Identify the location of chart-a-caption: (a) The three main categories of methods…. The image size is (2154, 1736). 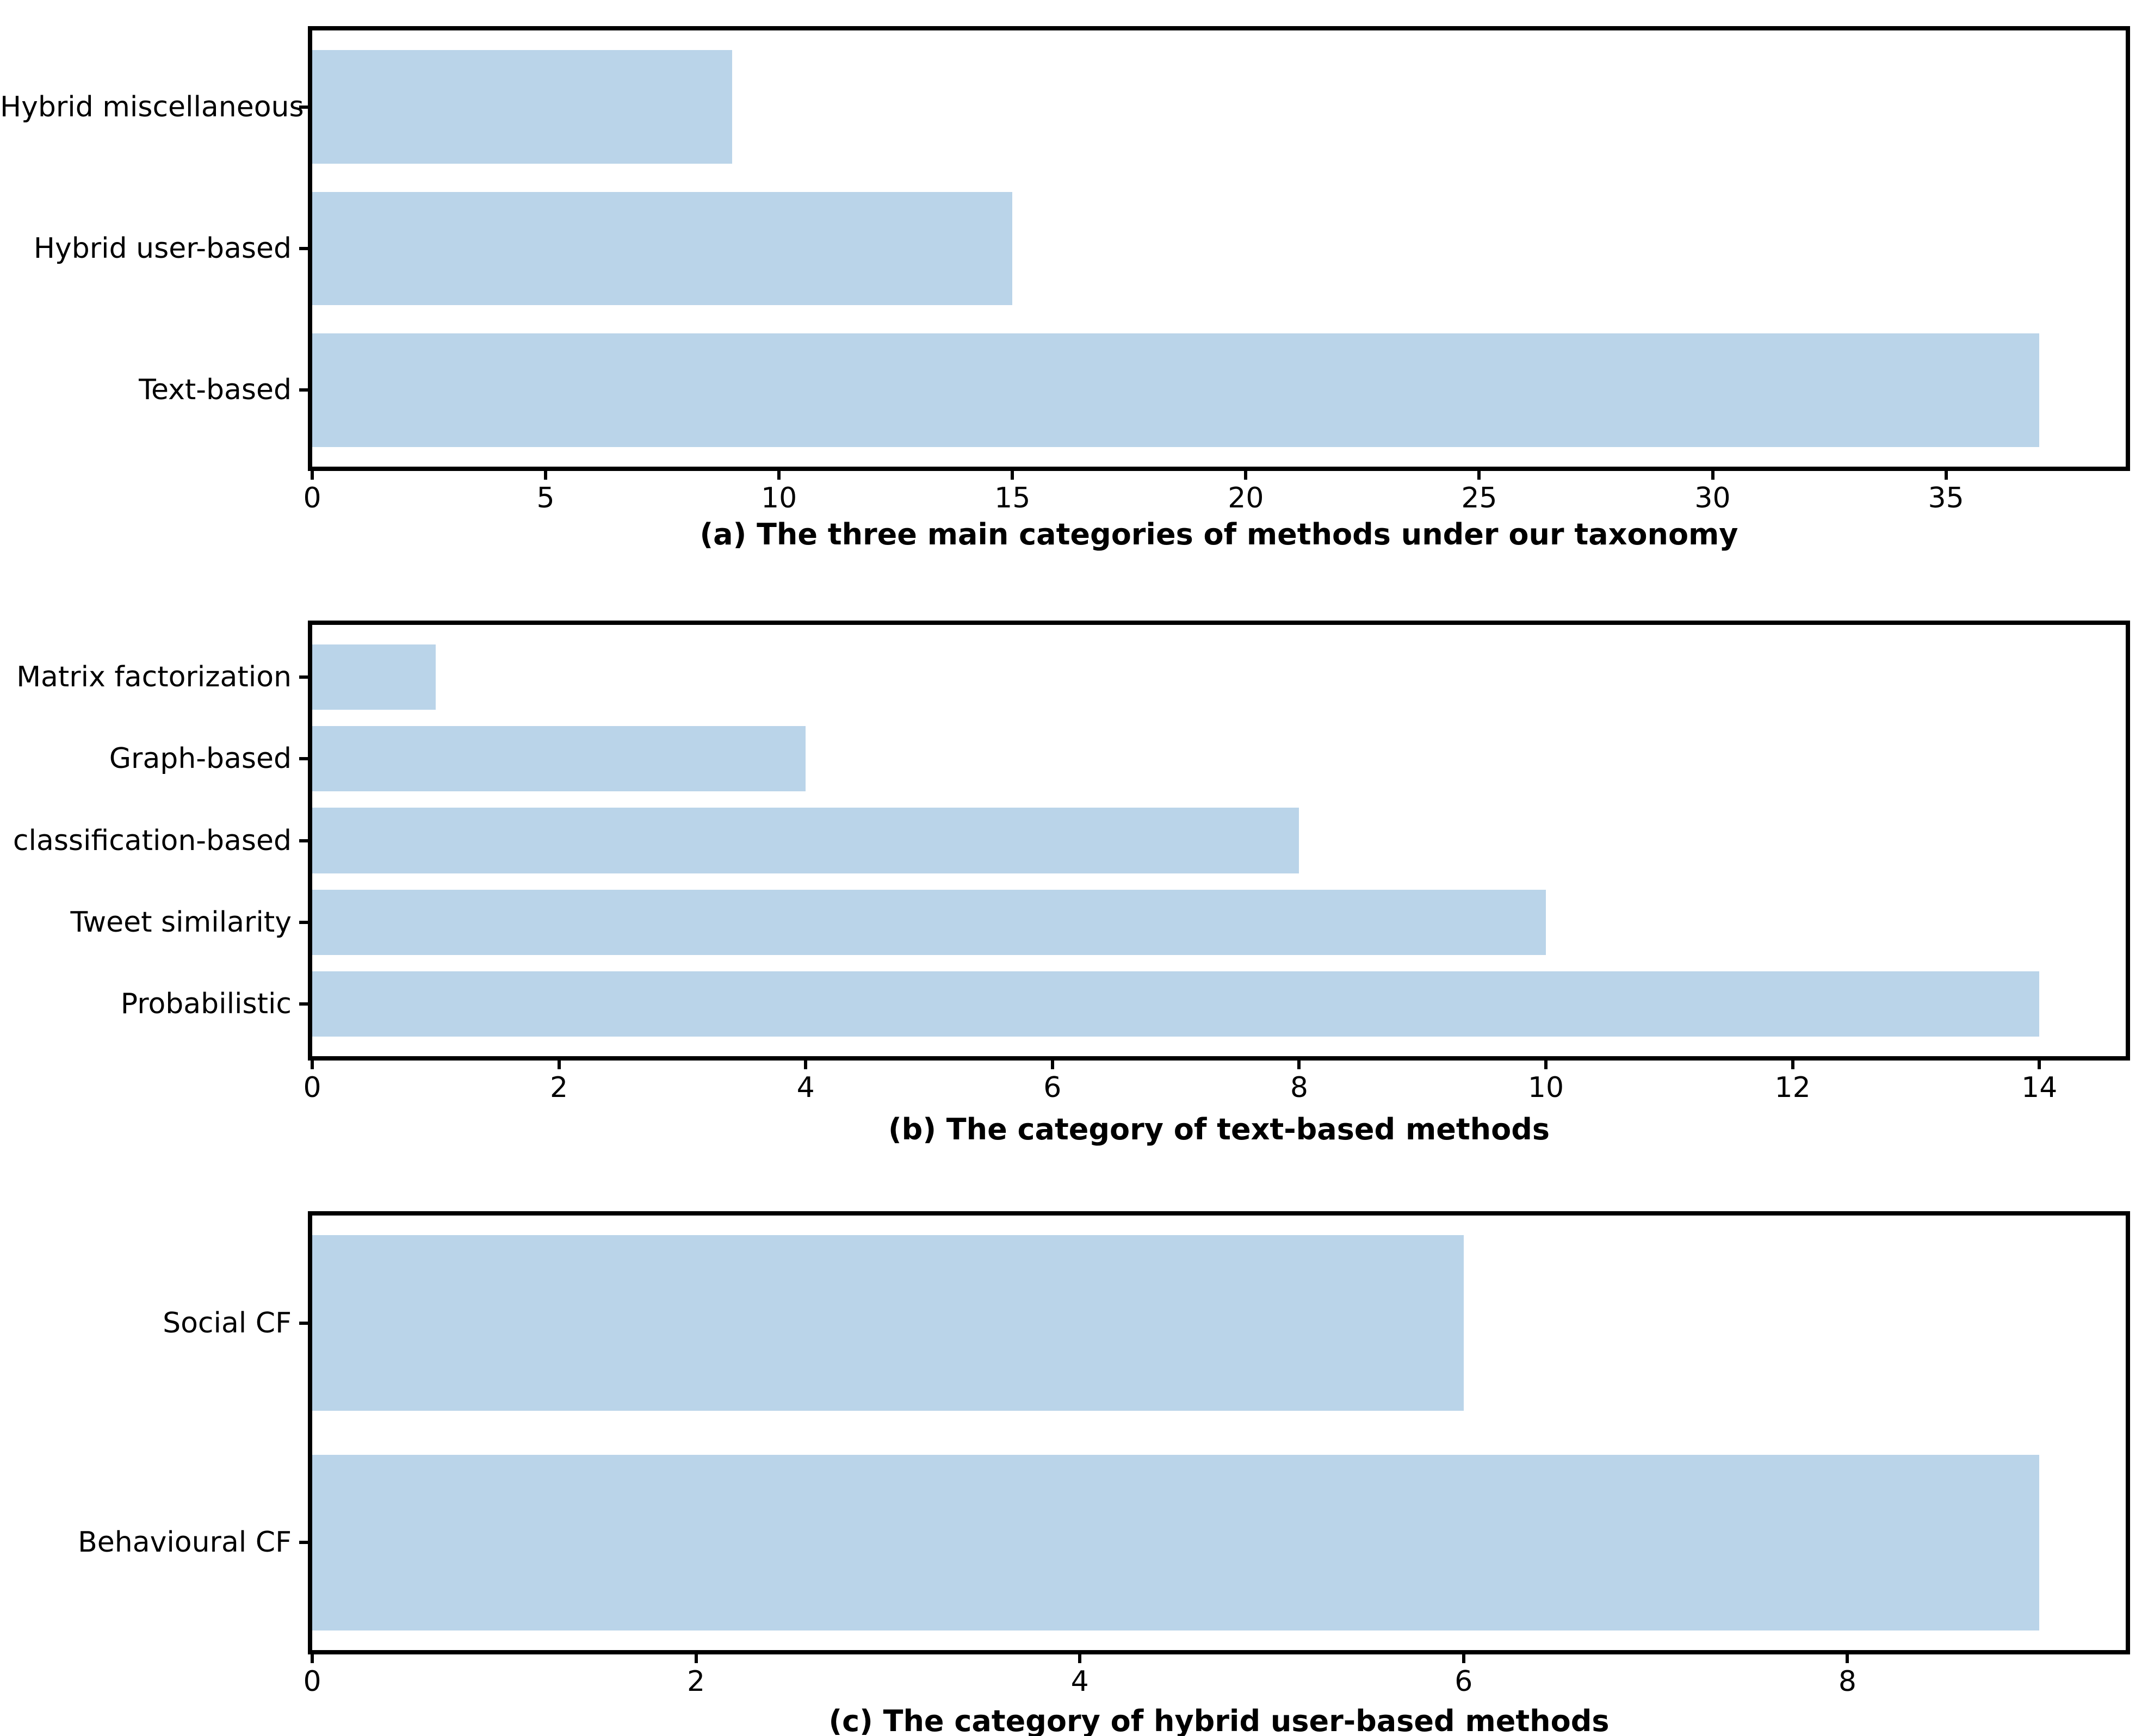
(1219, 534).